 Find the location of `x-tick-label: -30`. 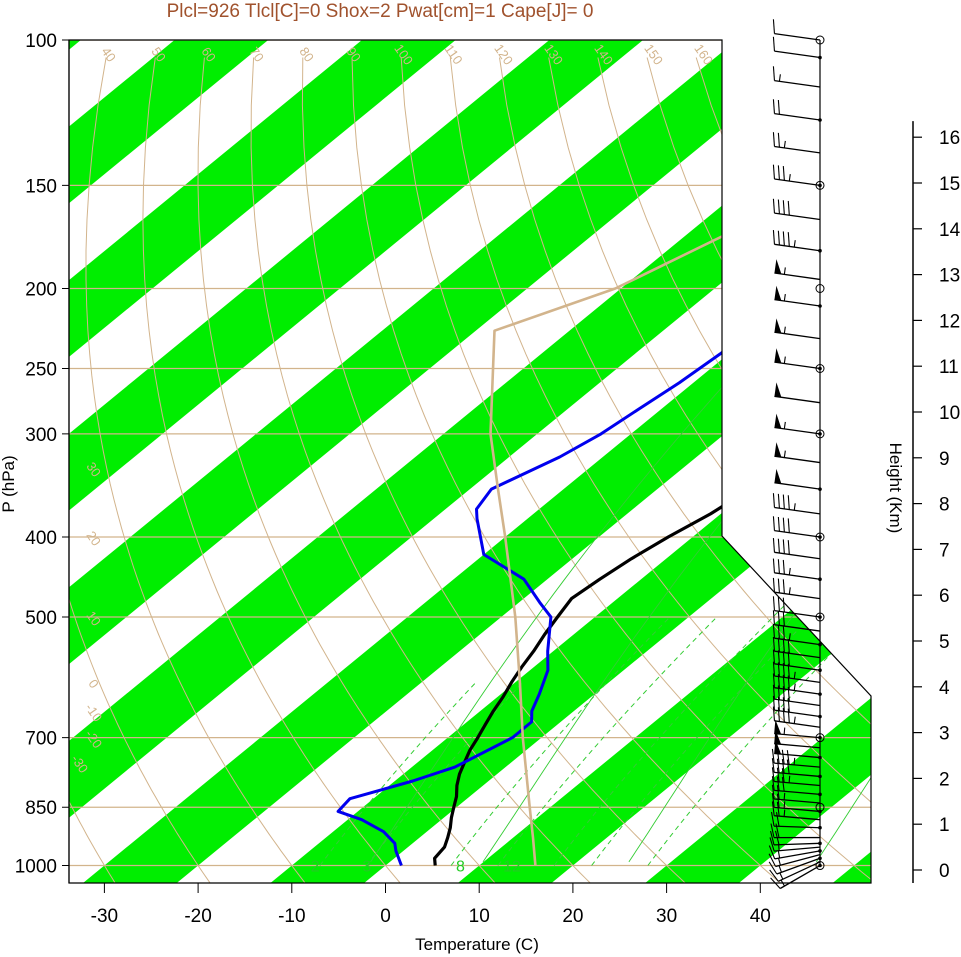

x-tick-label: -30 is located at coordinates (104, 916).